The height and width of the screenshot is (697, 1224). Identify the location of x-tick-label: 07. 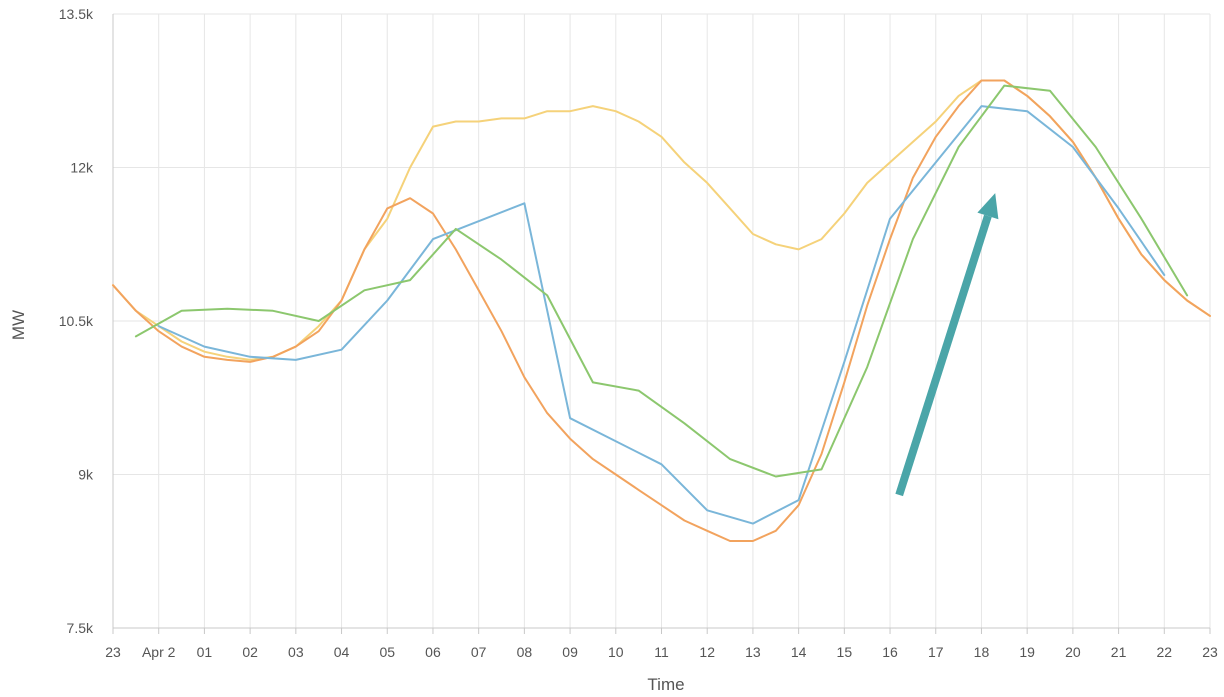
(479, 652).